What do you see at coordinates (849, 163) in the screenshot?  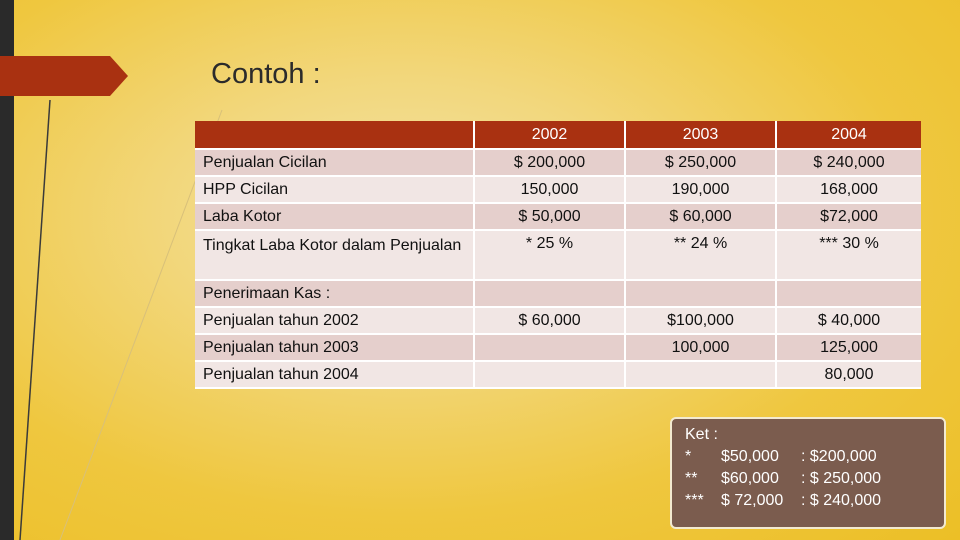 I see `cell-value: $ 240,000` at bounding box center [849, 163].